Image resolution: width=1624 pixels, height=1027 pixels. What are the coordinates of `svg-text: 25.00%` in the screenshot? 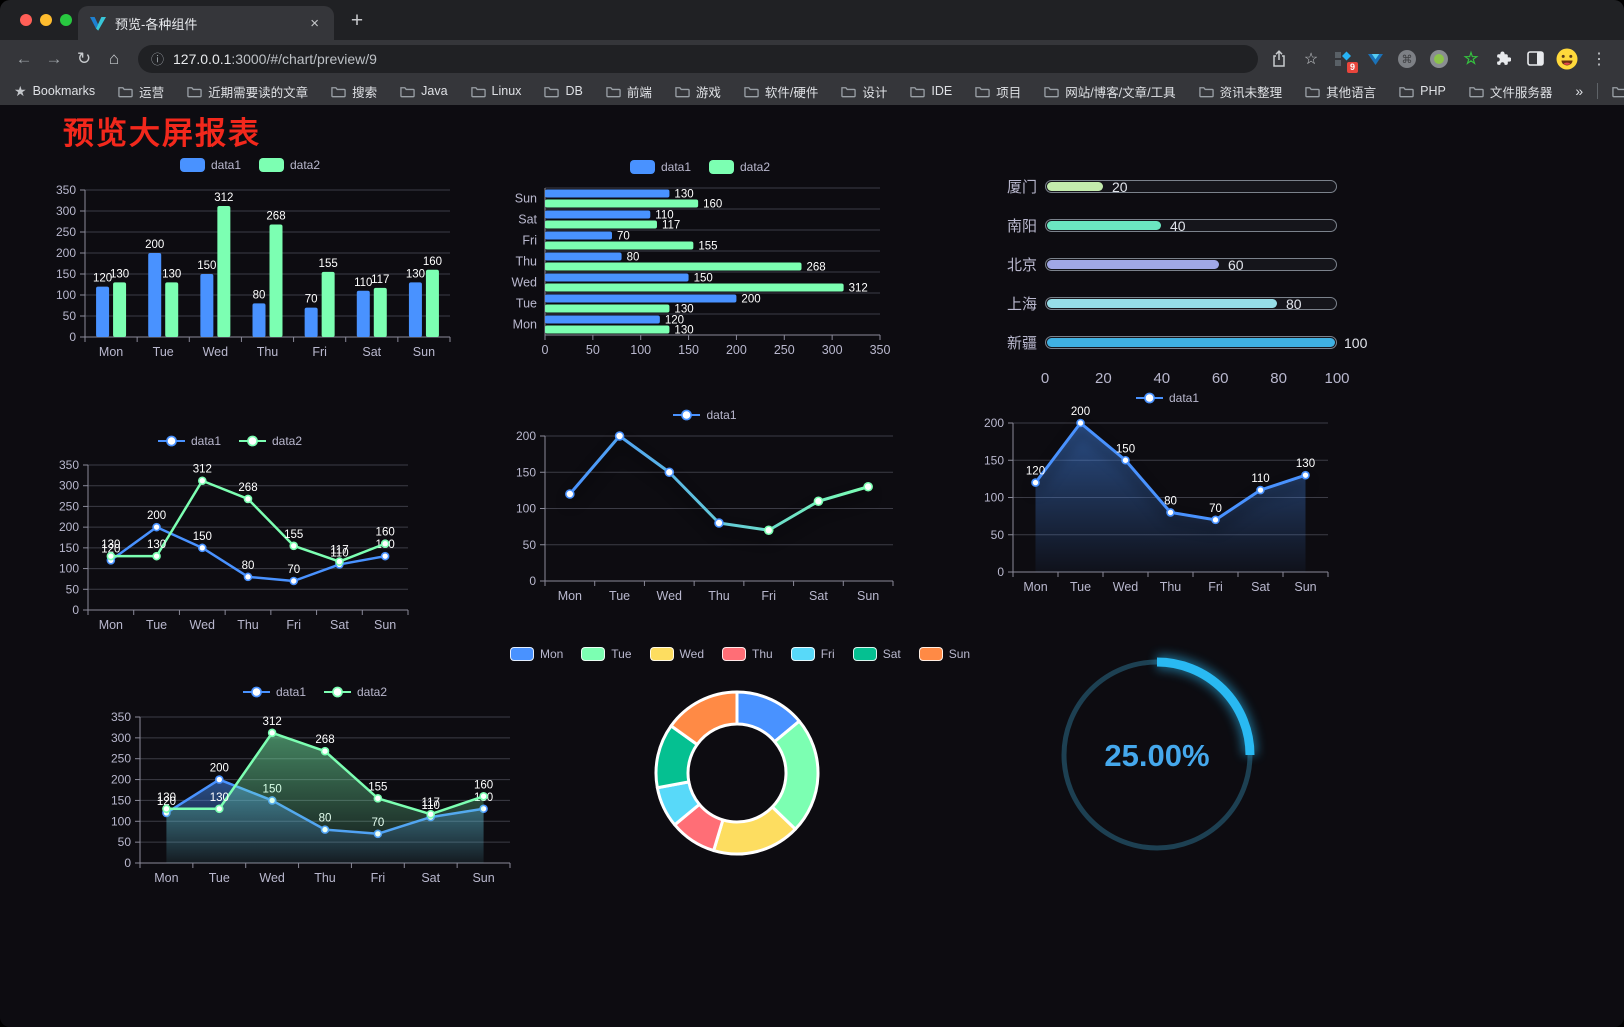 It's located at (1156, 755).